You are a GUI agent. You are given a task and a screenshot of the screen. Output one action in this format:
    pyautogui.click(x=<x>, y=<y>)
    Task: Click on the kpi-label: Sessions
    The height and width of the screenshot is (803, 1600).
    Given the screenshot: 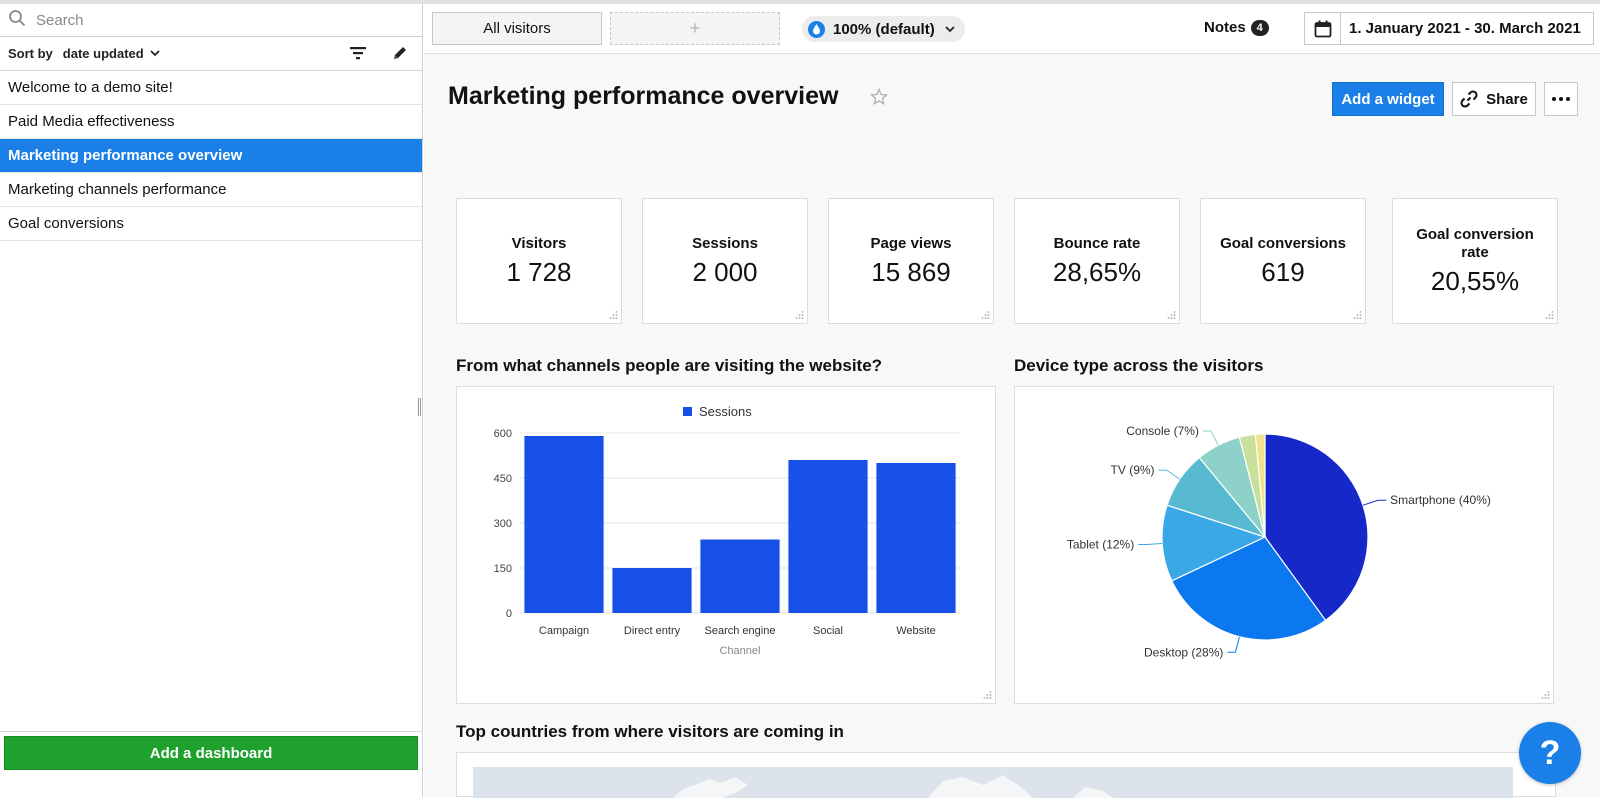 What is the action you would take?
    pyautogui.click(x=725, y=243)
    